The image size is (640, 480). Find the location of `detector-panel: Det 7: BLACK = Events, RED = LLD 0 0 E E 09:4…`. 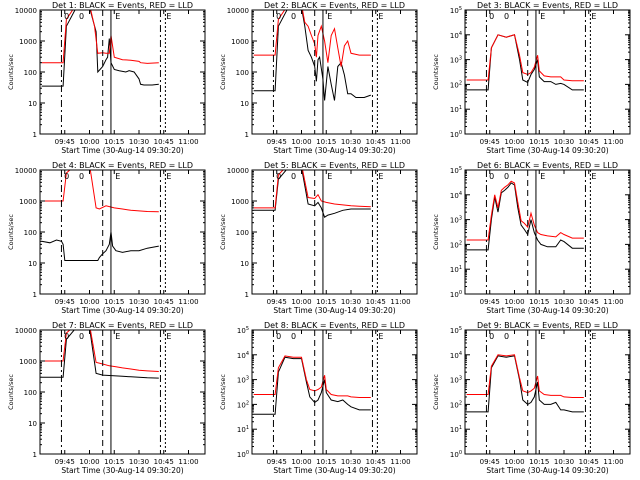

detector-panel: Det 7: BLACK = Events, RED = LLD 0 0 E E 09:4… is located at coordinates (106, 398).